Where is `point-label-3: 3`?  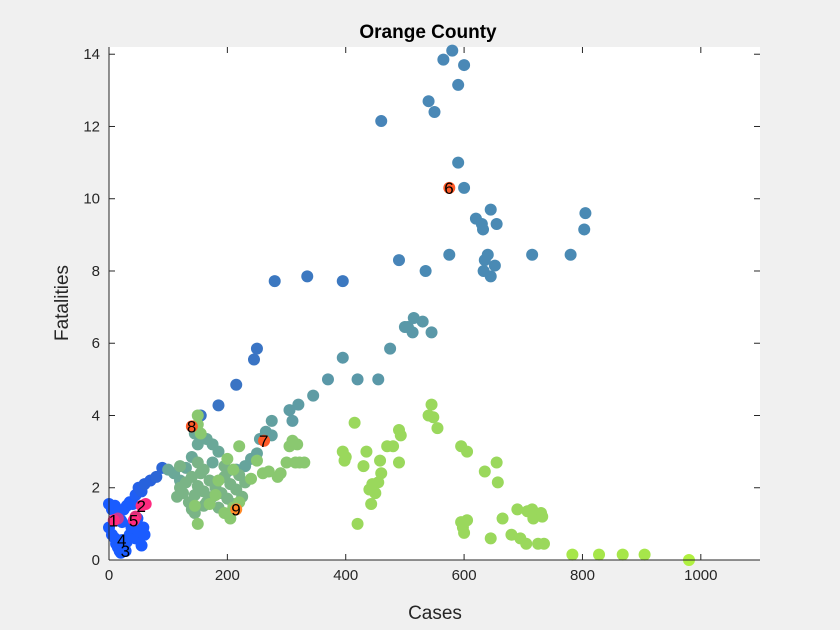
point-label-3: 3 is located at coordinates (125, 551).